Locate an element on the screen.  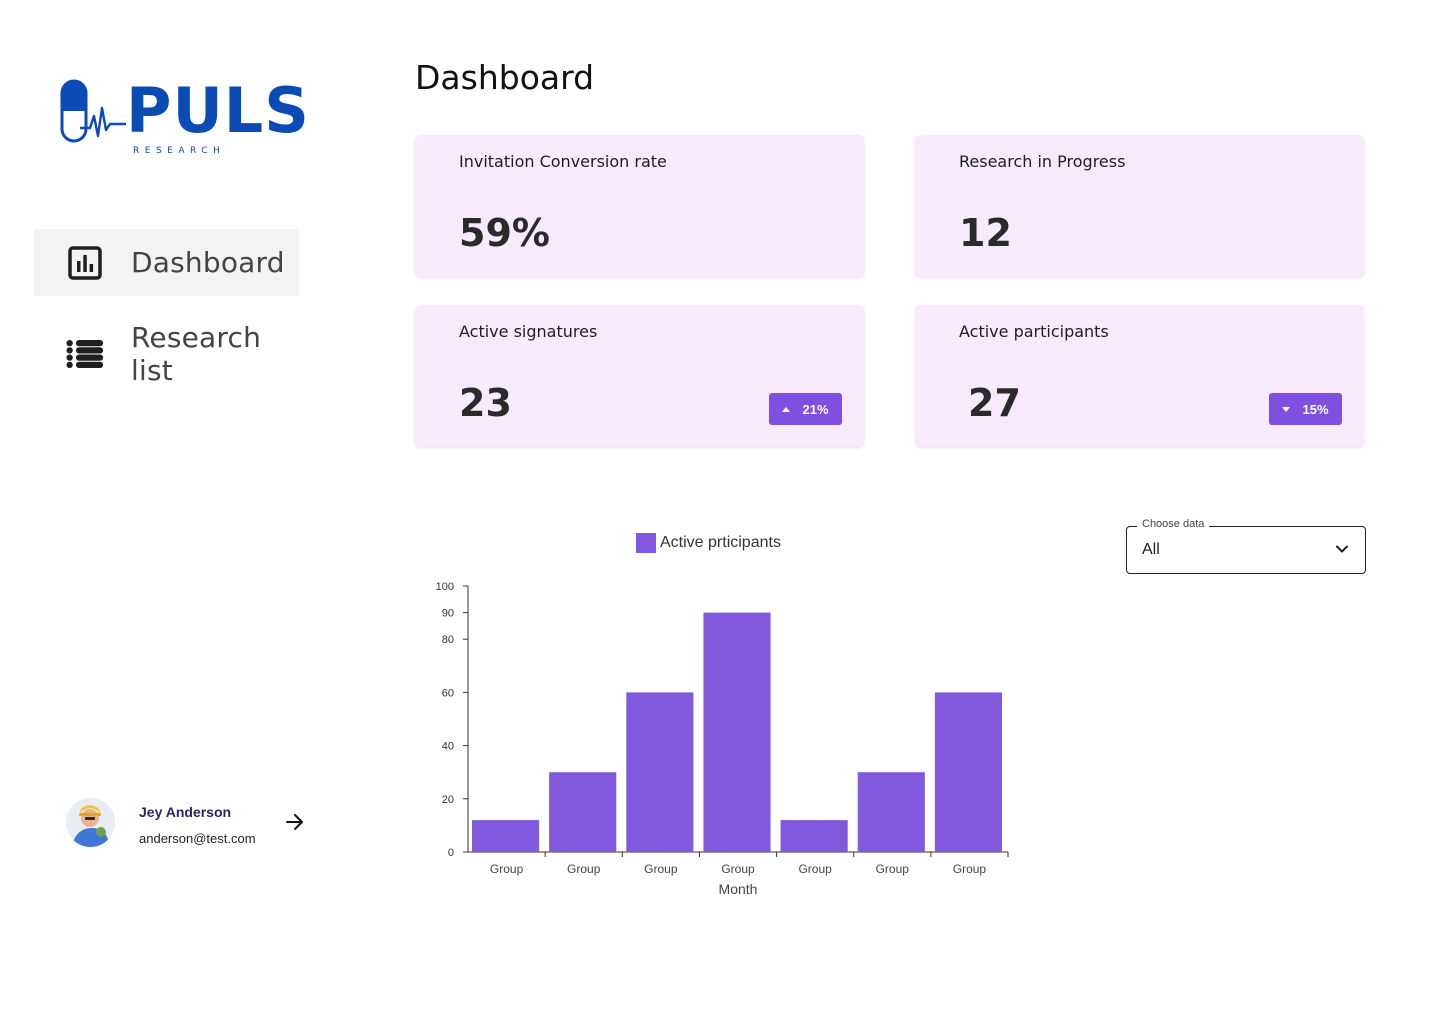
list-icon is located at coordinates (85, 354).